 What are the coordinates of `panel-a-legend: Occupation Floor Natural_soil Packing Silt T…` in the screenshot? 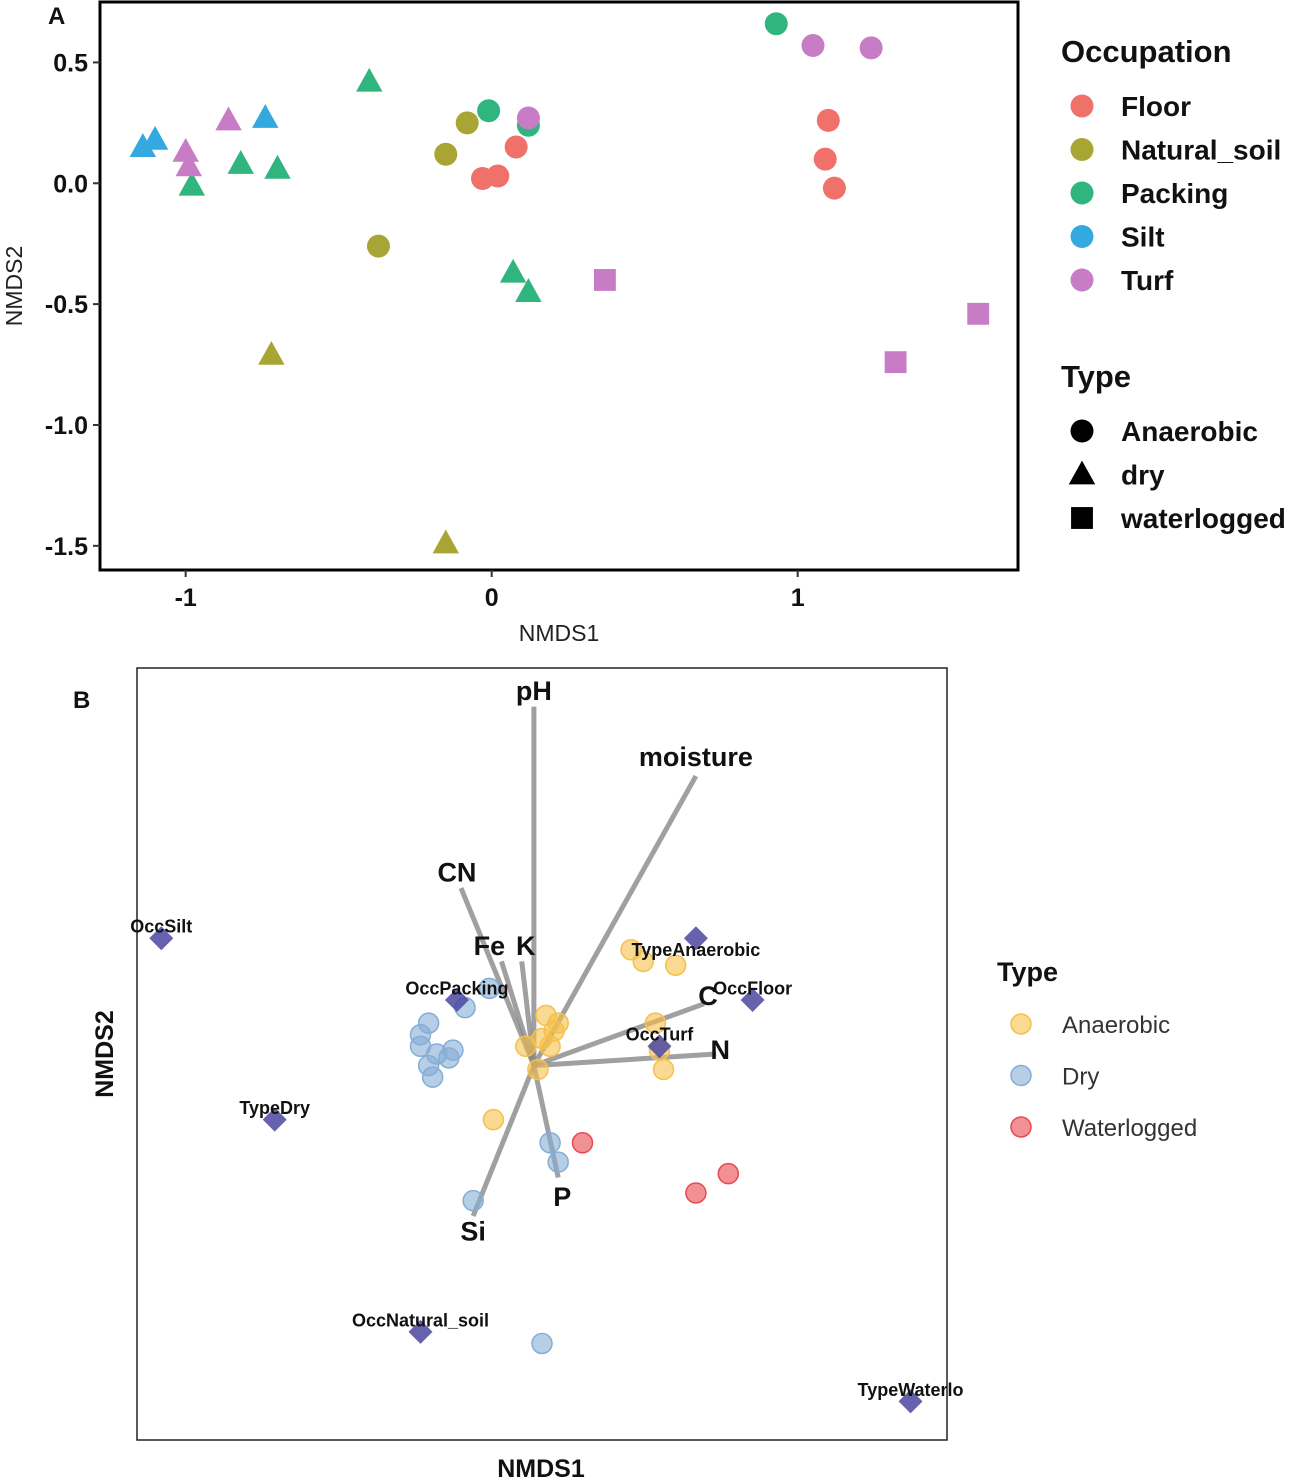 It's located at (1173, 284).